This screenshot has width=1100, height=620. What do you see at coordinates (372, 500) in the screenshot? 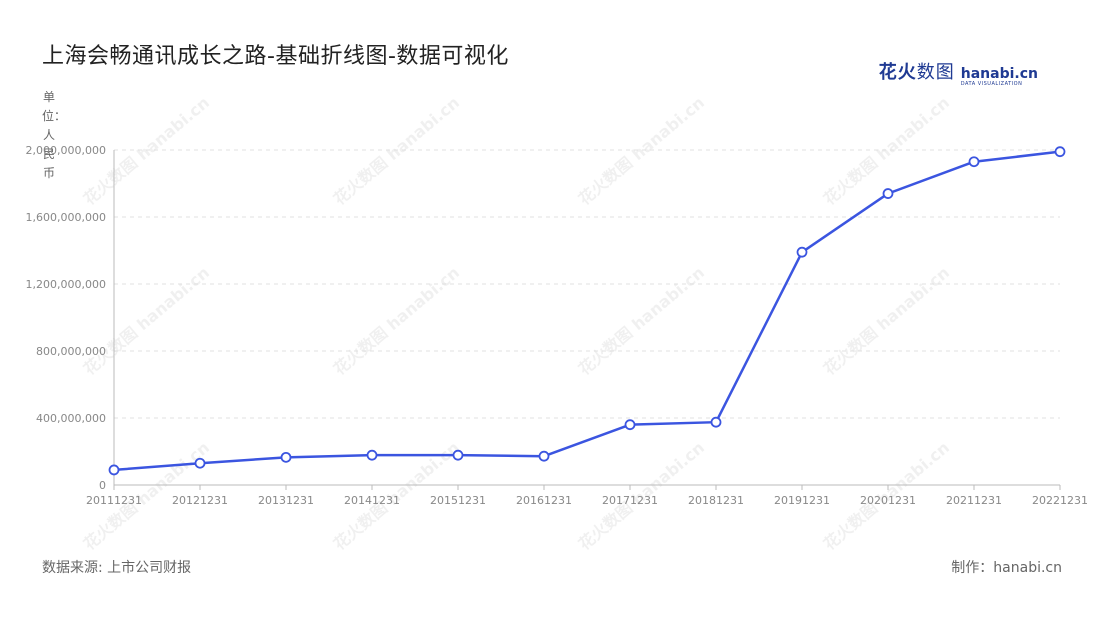
I see `x-tick-label: 20141231` at bounding box center [372, 500].